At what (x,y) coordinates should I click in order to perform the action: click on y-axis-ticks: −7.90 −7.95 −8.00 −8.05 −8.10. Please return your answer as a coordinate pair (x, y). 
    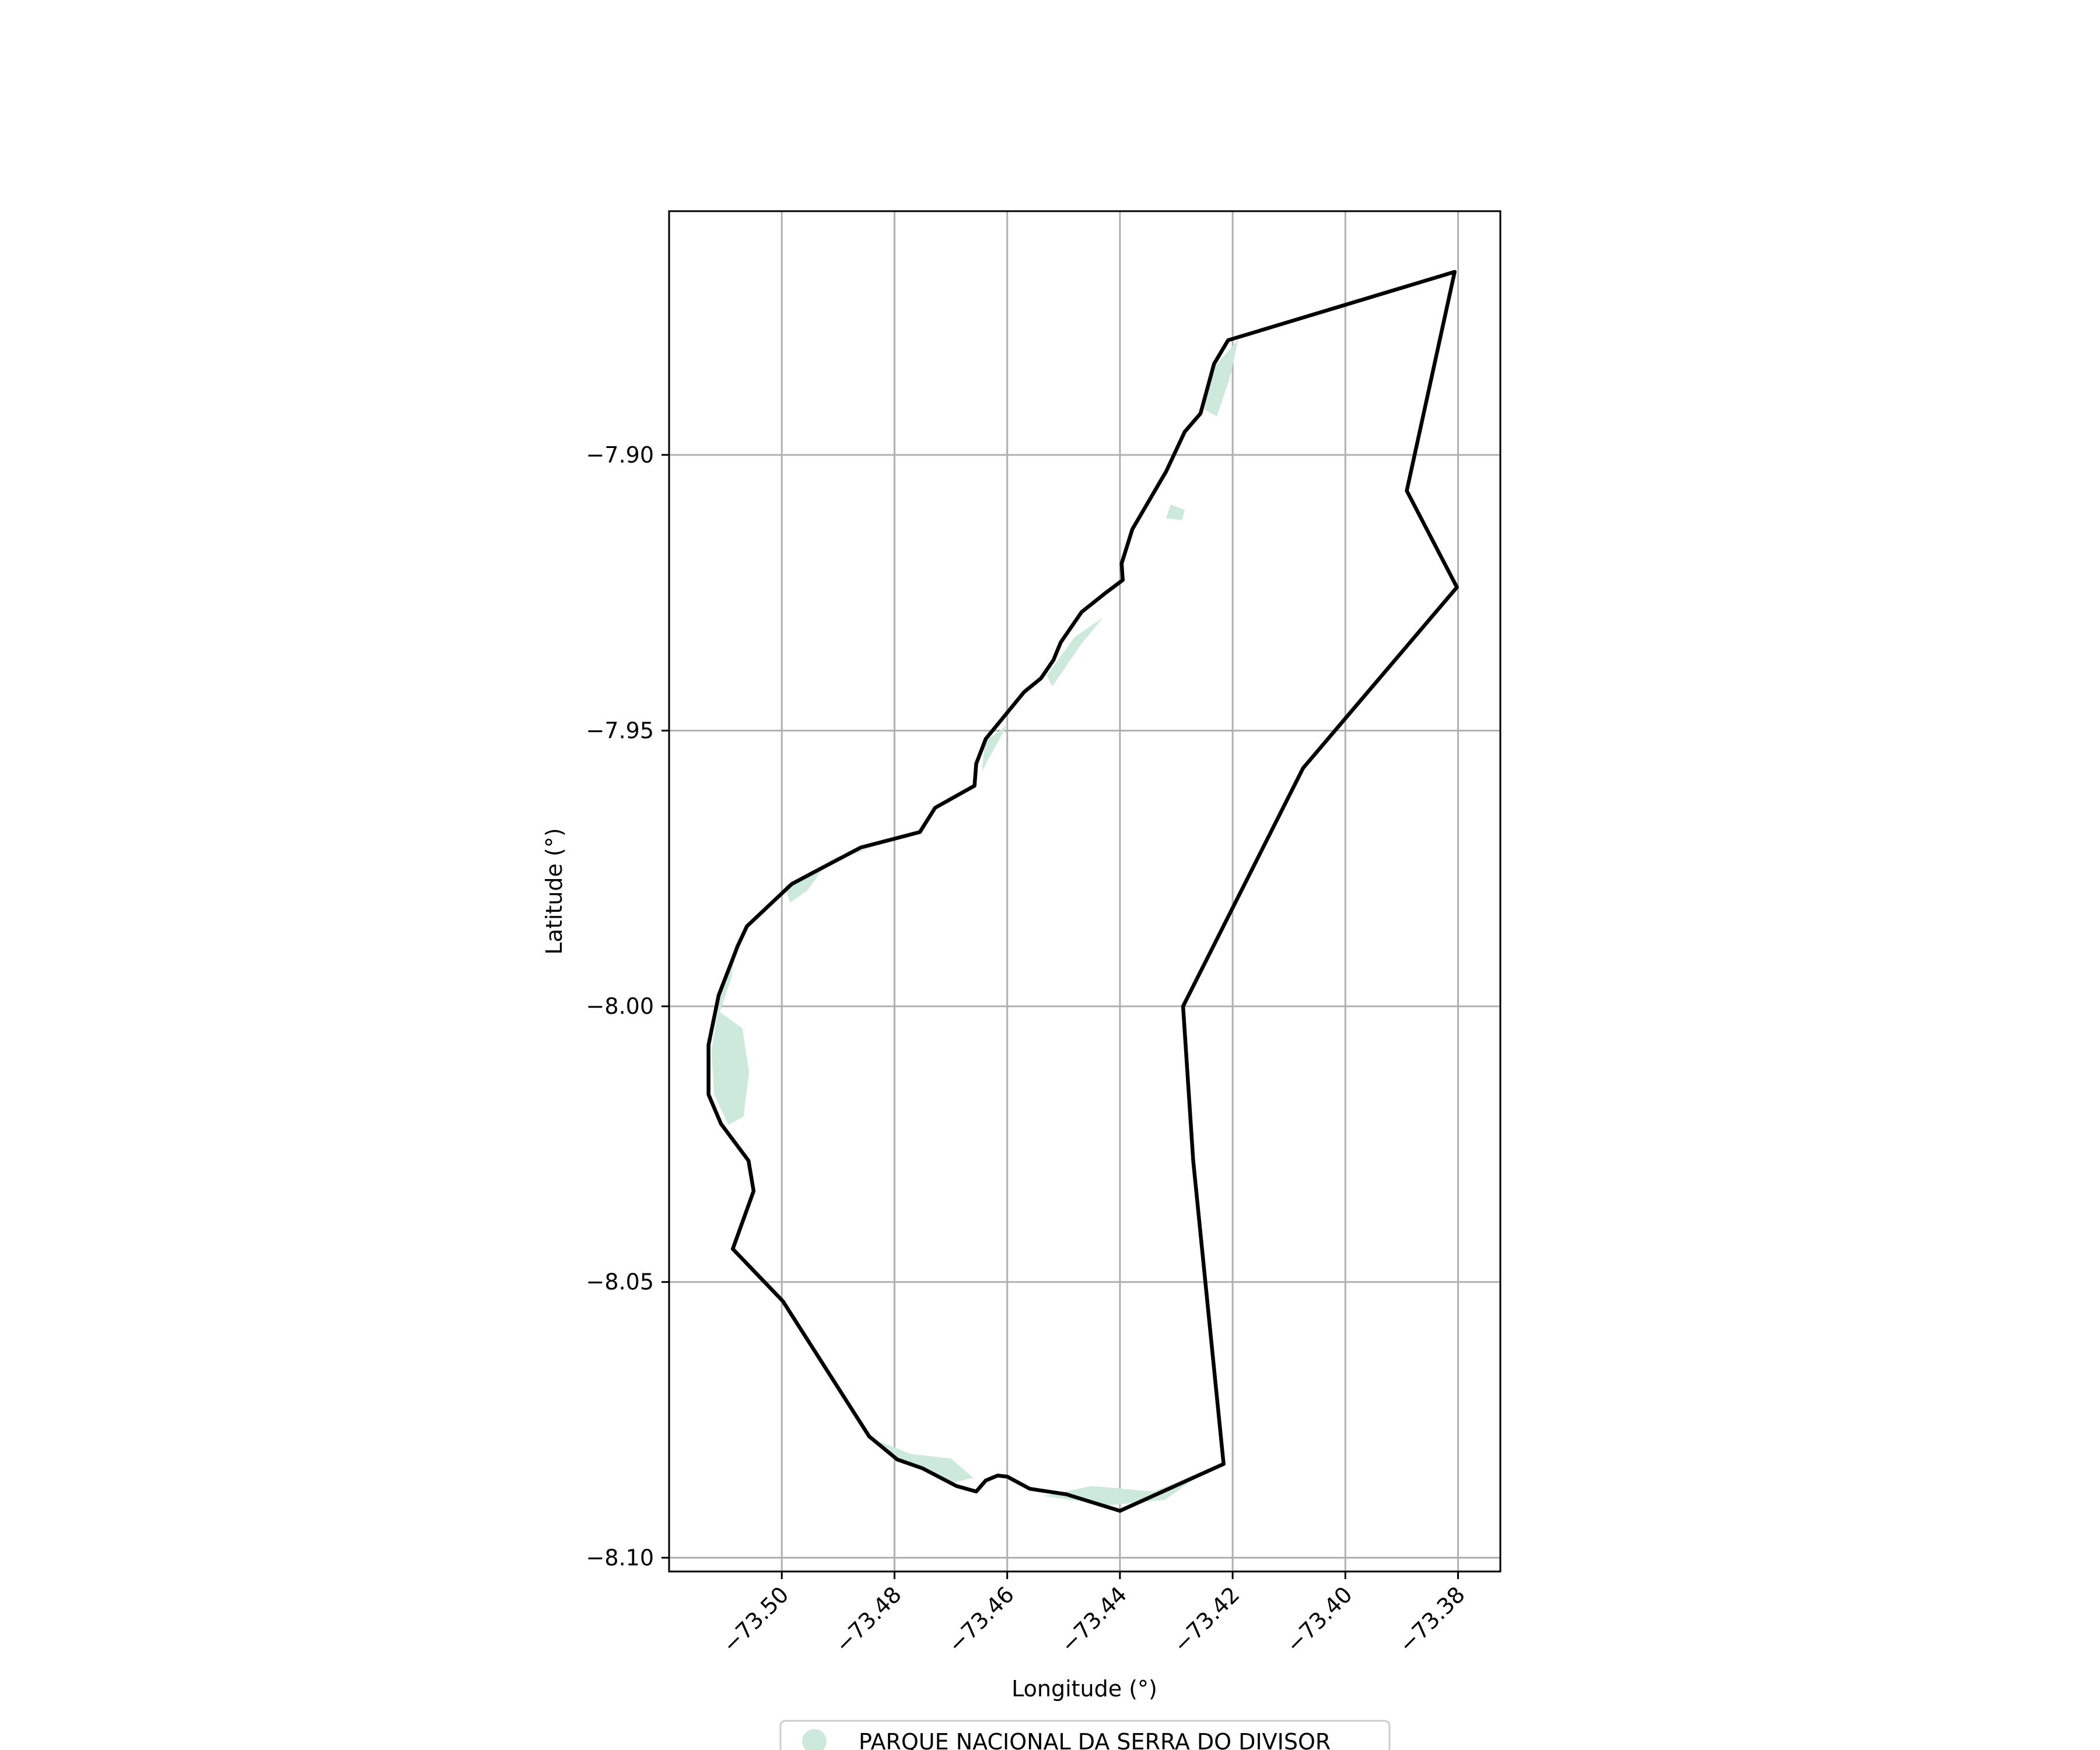
    Looking at the image, I should click on (627, 1006).